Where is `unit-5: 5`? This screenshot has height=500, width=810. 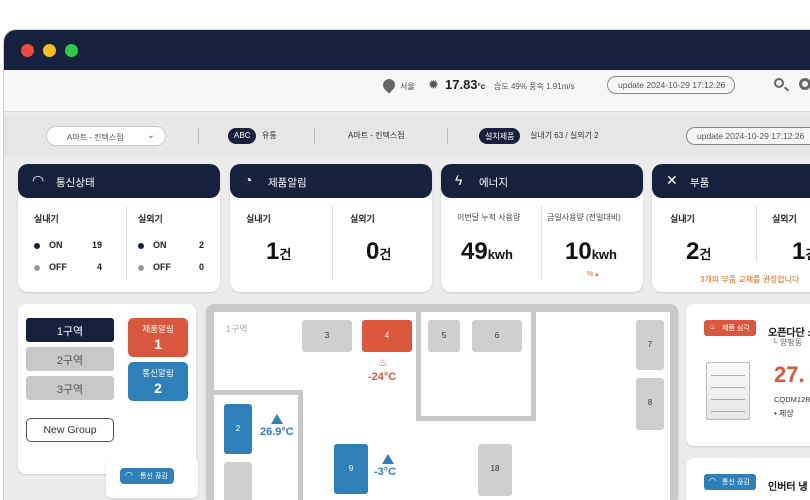 unit-5: 5 is located at coordinates (444, 336).